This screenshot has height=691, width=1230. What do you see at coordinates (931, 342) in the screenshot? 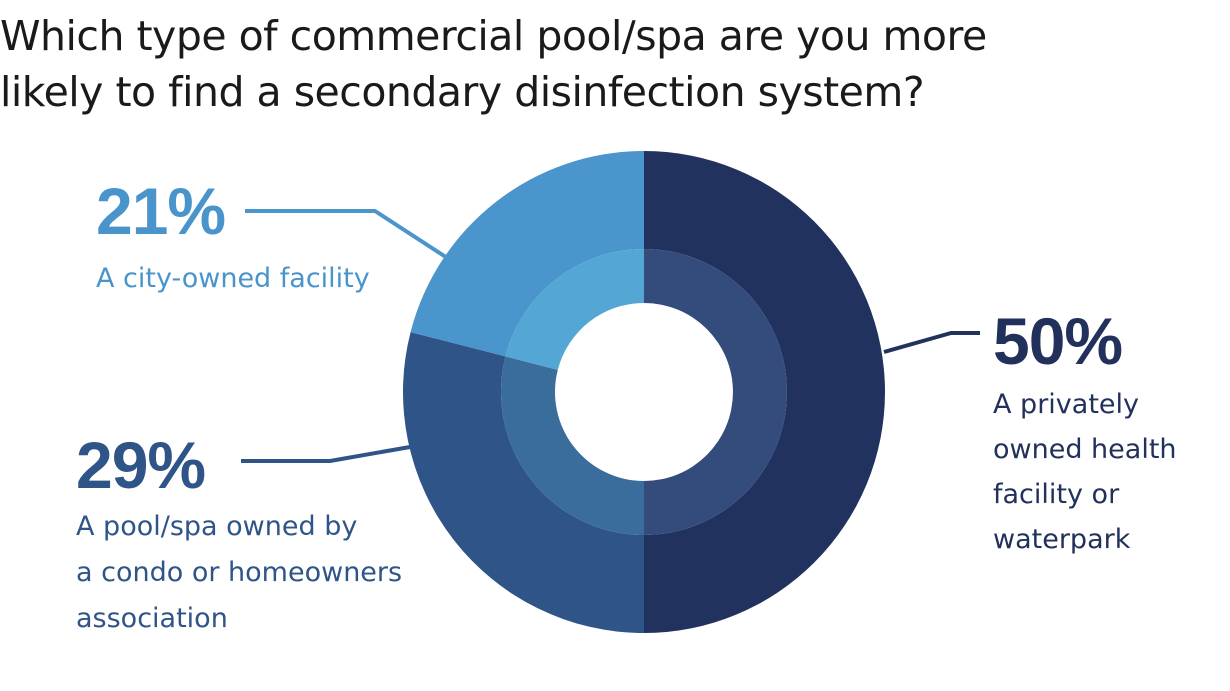
I see `leader-line-private-health` at bounding box center [931, 342].